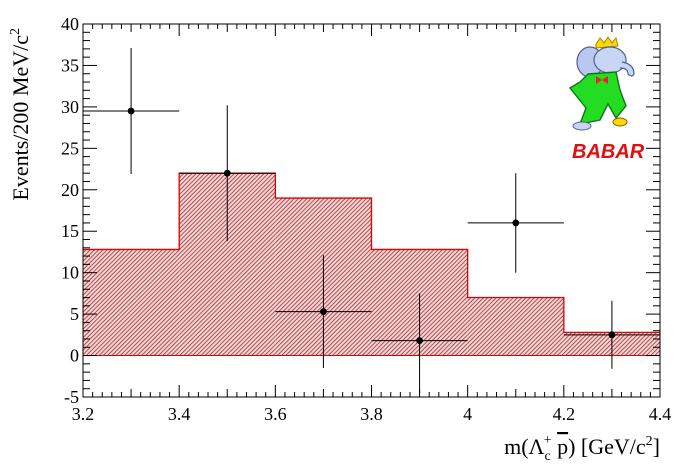 This screenshot has height=472, width=696. What do you see at coordinates (179, 414) in the screenshot?
I see `x-tick-label: 3.4` at bounding box center [179, 414].